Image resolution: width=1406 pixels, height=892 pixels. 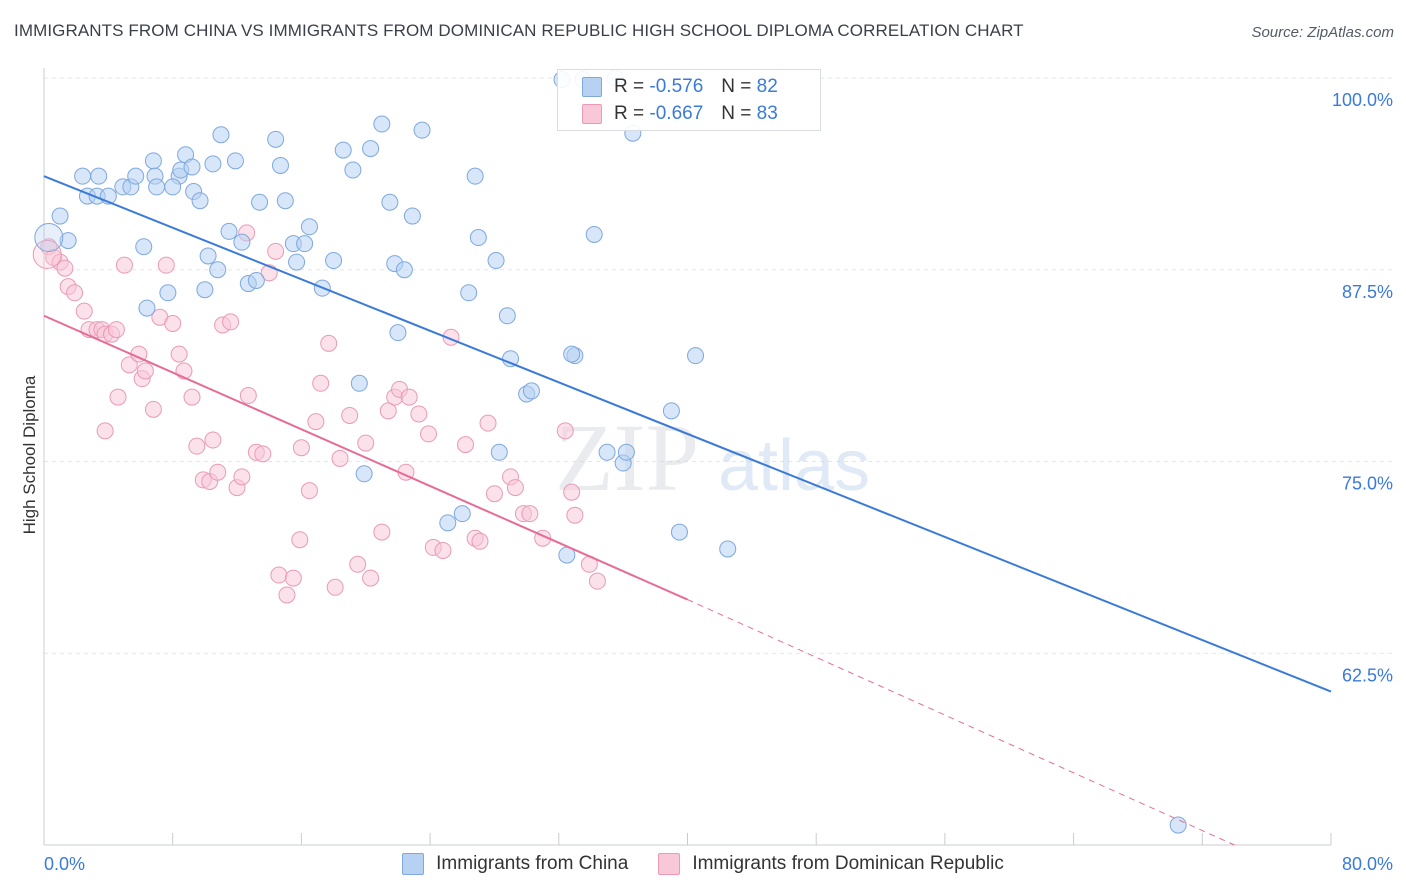 What do you see at coordinates (736, 86) in the screenshot?
I see `legend-n-label: N =` at bounding box center [736, 86].